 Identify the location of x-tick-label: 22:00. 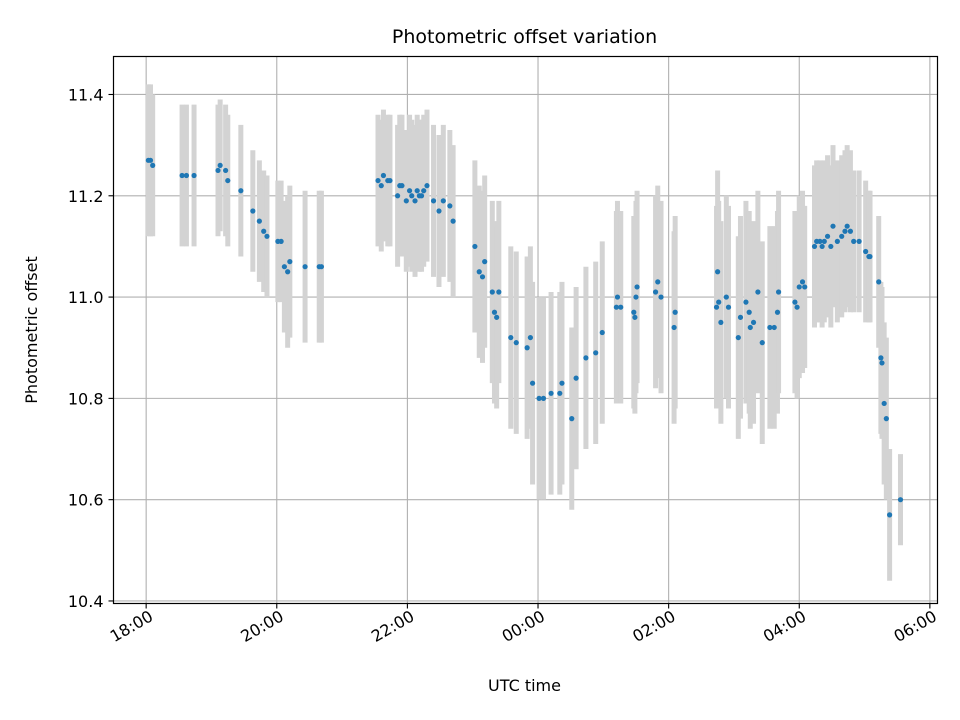
(392, 627).